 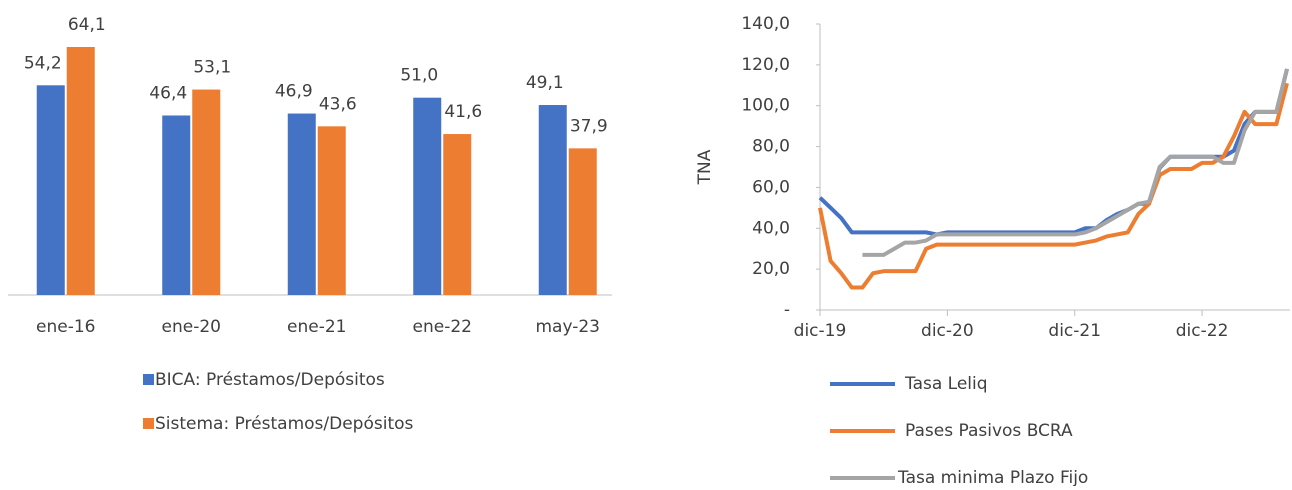 I want to click on x-tick-label: dic-20, so click(x=947, y=331).